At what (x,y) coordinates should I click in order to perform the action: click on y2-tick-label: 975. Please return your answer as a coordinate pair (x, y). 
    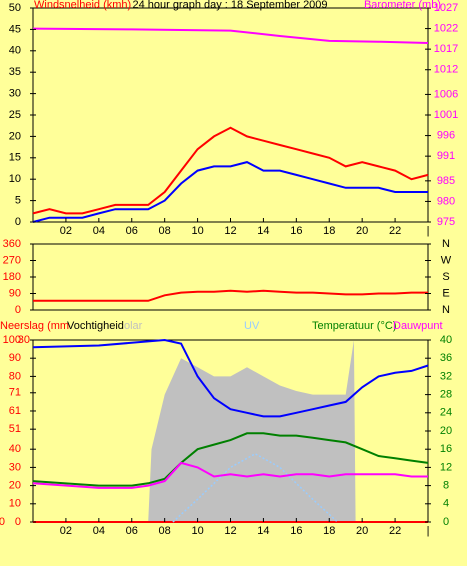
    Looking at the image, I should click on (446, 222).